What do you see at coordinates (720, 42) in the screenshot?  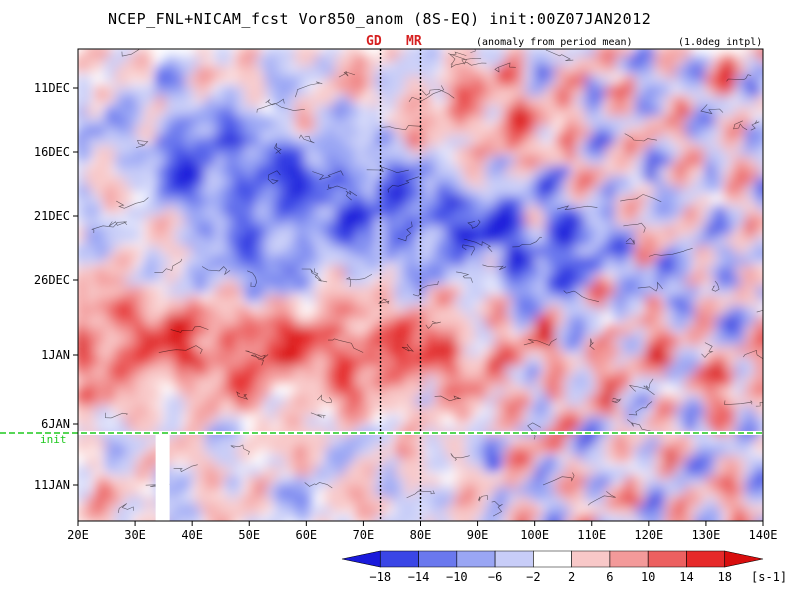 I see `interpolation-note: (1.0deg intpl)` at bounding box center [720, 42].